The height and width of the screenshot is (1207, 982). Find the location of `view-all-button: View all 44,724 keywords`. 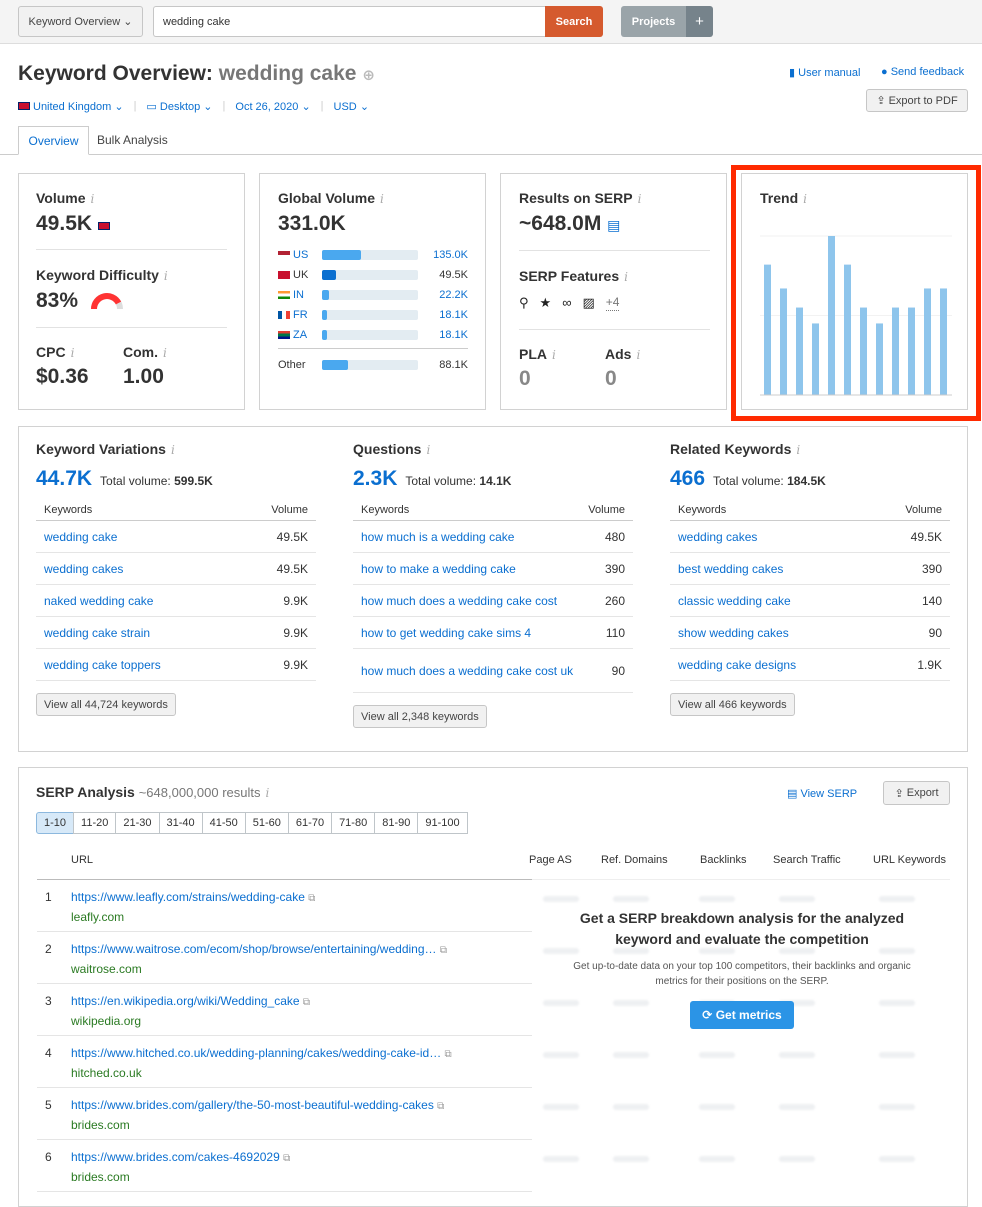

view-all-button: View all 44,724 keywords is located at coordinates (106, 704).